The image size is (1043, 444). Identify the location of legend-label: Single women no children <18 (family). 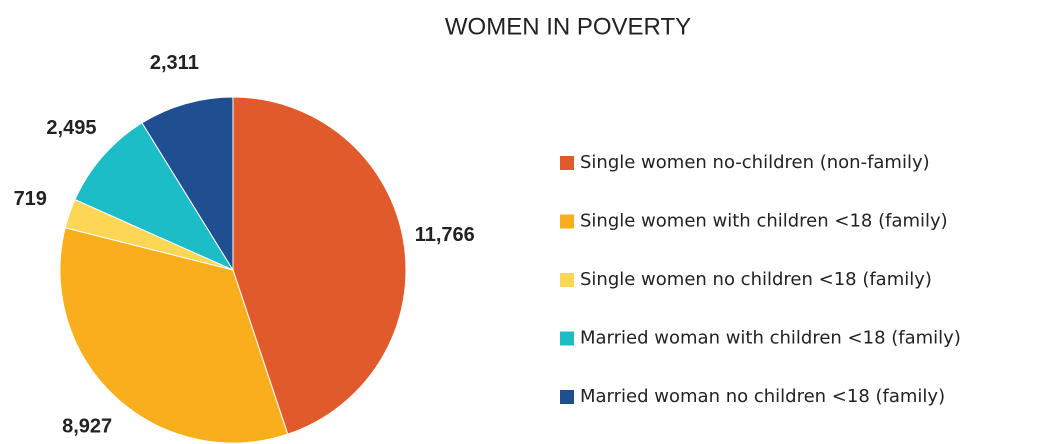
(756, 279).